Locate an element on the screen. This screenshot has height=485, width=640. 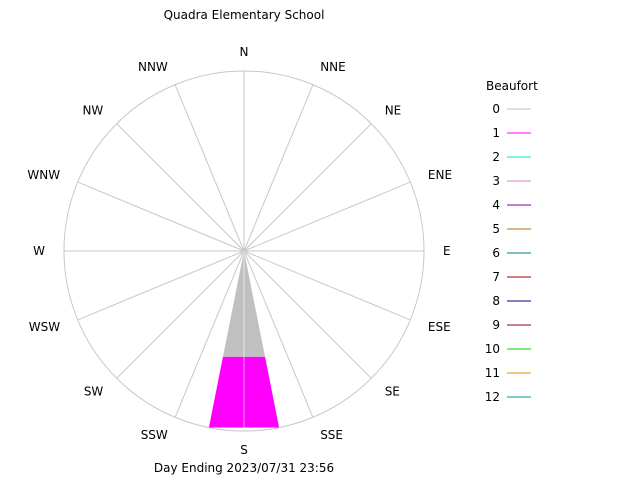
direction-label-n: N is located at coordinates (244, 52).